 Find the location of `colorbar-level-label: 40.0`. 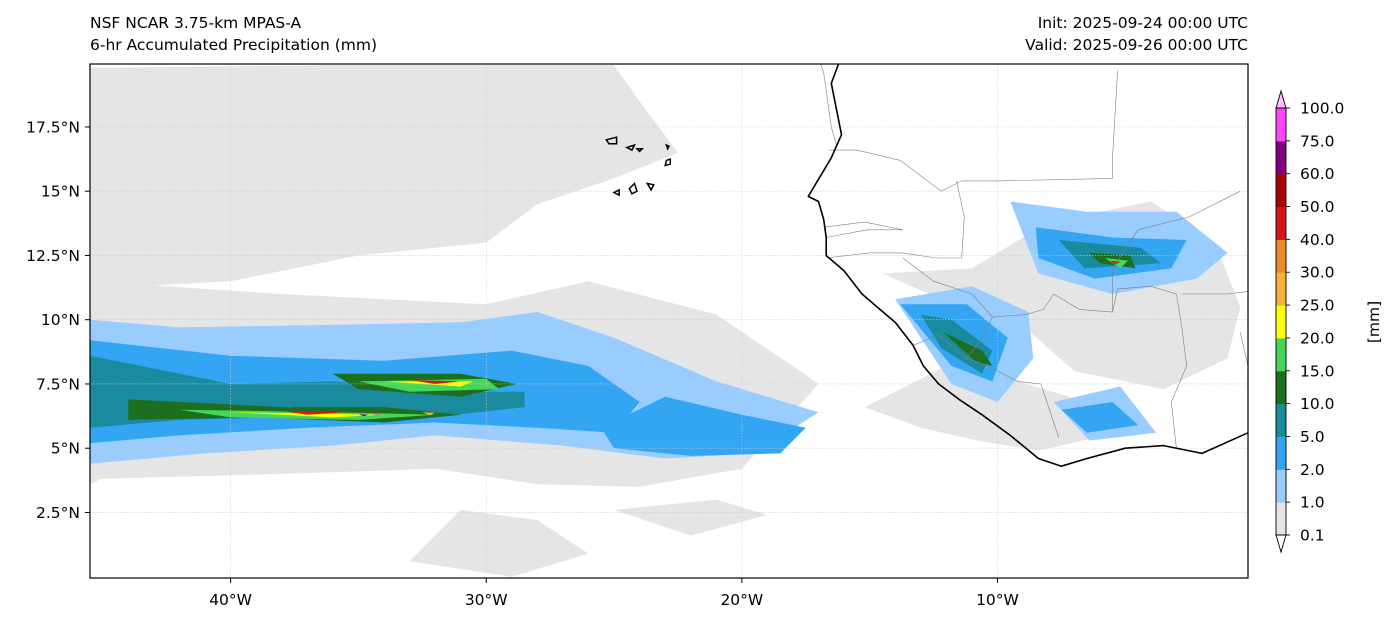

colorbar-level-label: 40.0 is located at coordinates (1317, 240).